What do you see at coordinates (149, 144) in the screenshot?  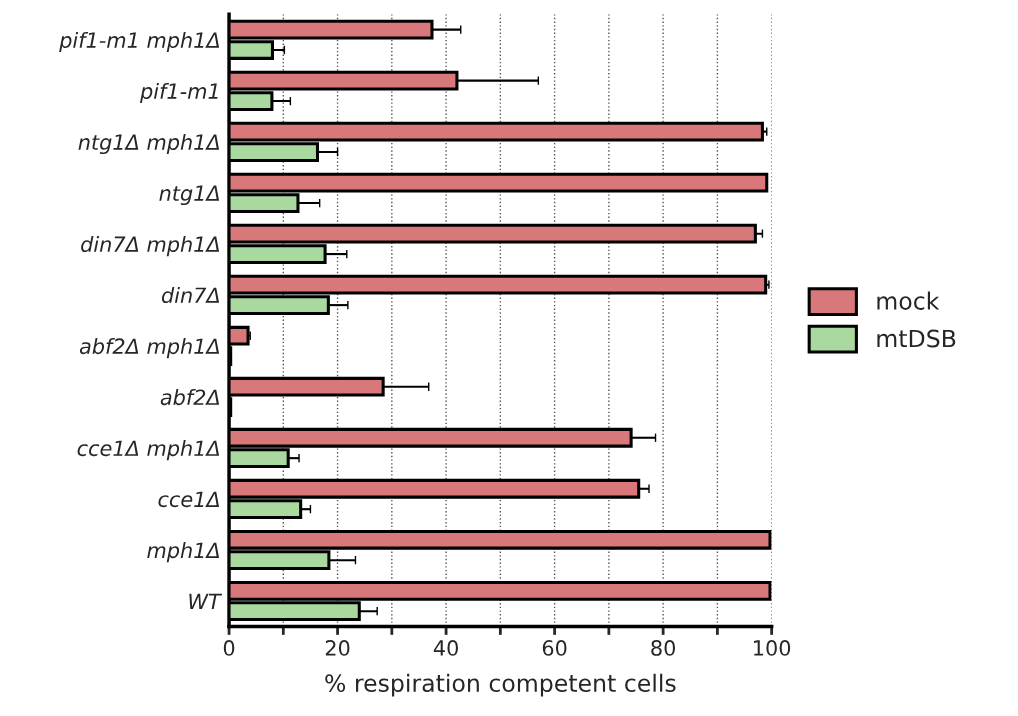 I see `y-tick-label: ntg1Δ mph1Δ` at bounding box center [149, 144].